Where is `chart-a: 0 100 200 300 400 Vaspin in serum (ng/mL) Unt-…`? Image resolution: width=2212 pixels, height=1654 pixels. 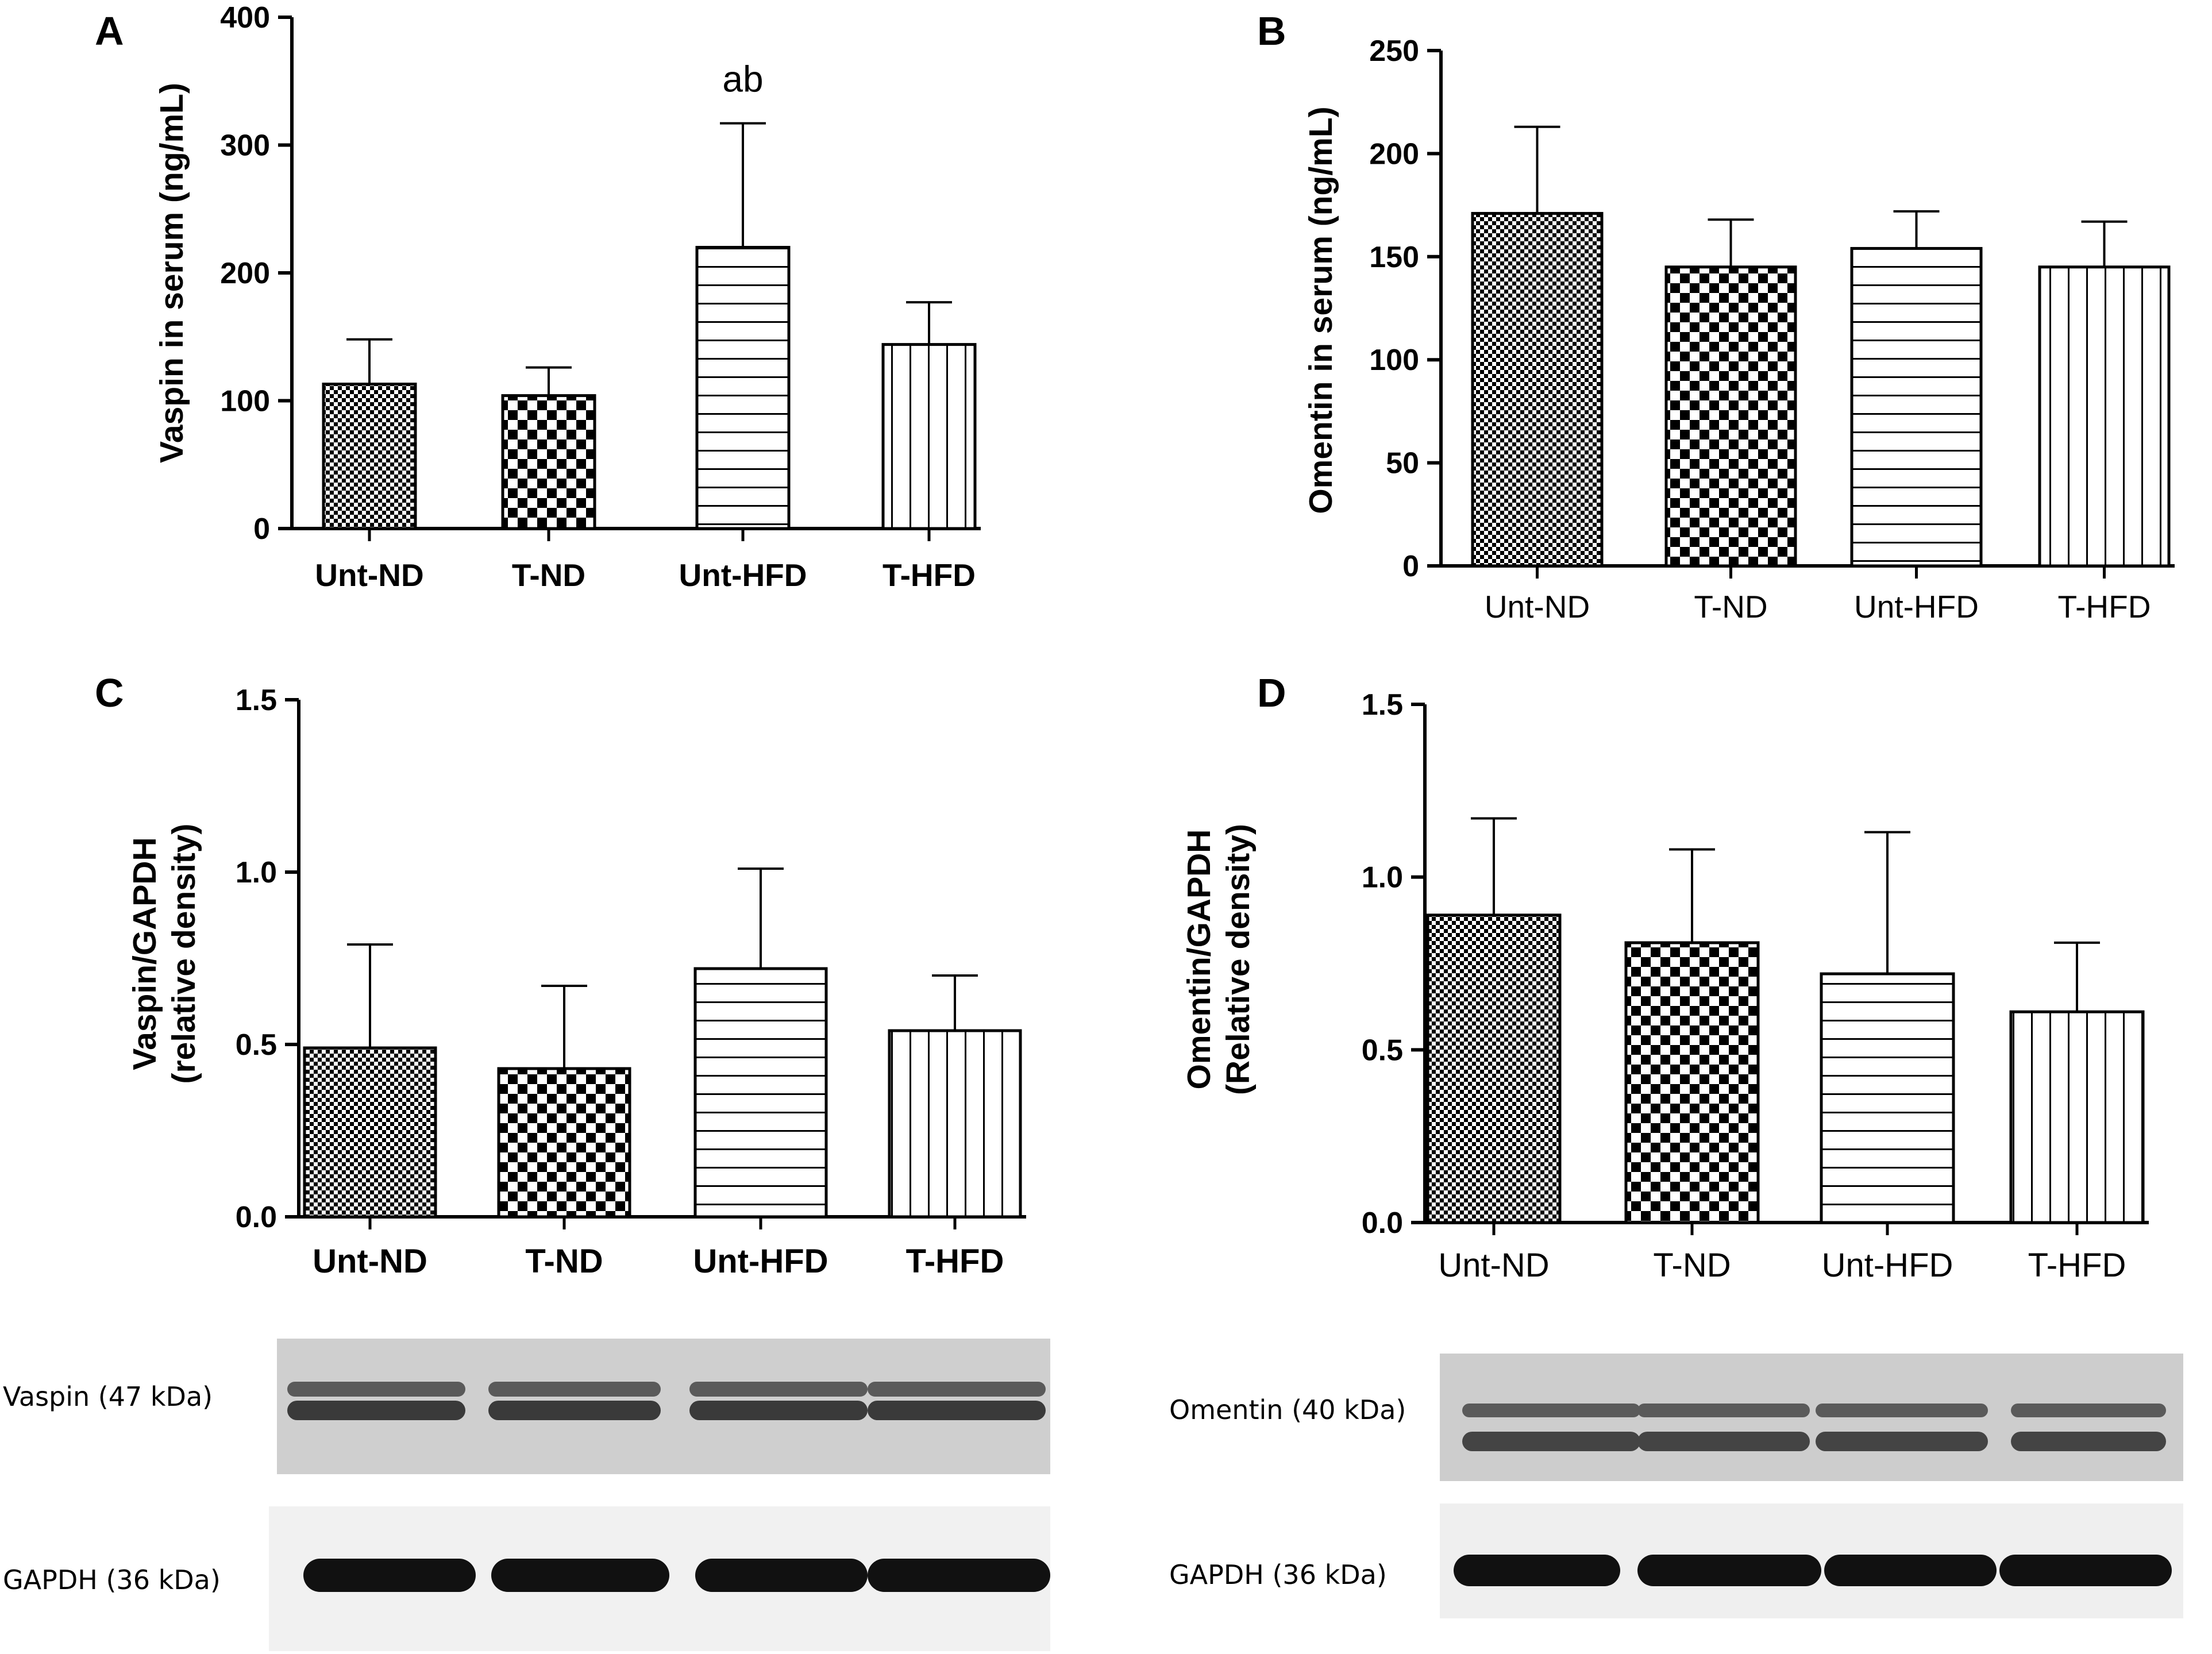
chart-a: 0 100 200 300 400 Vaspin in serum (ng/mL) Unt-… is located at coordinates (567, 297).